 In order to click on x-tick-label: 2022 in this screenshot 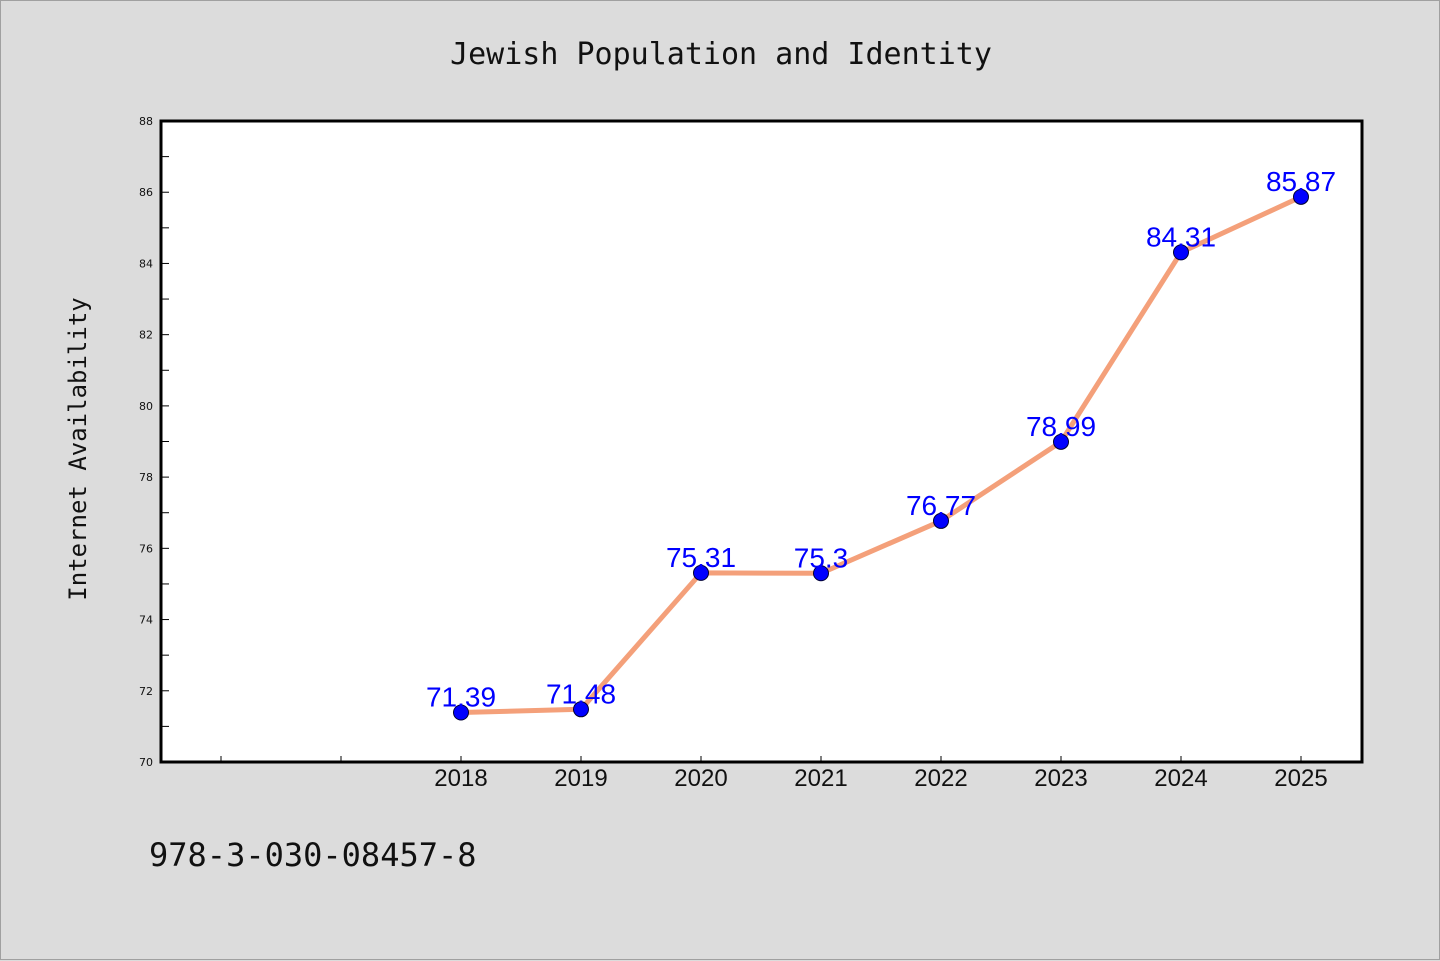, I will do `click(940, 778)`.